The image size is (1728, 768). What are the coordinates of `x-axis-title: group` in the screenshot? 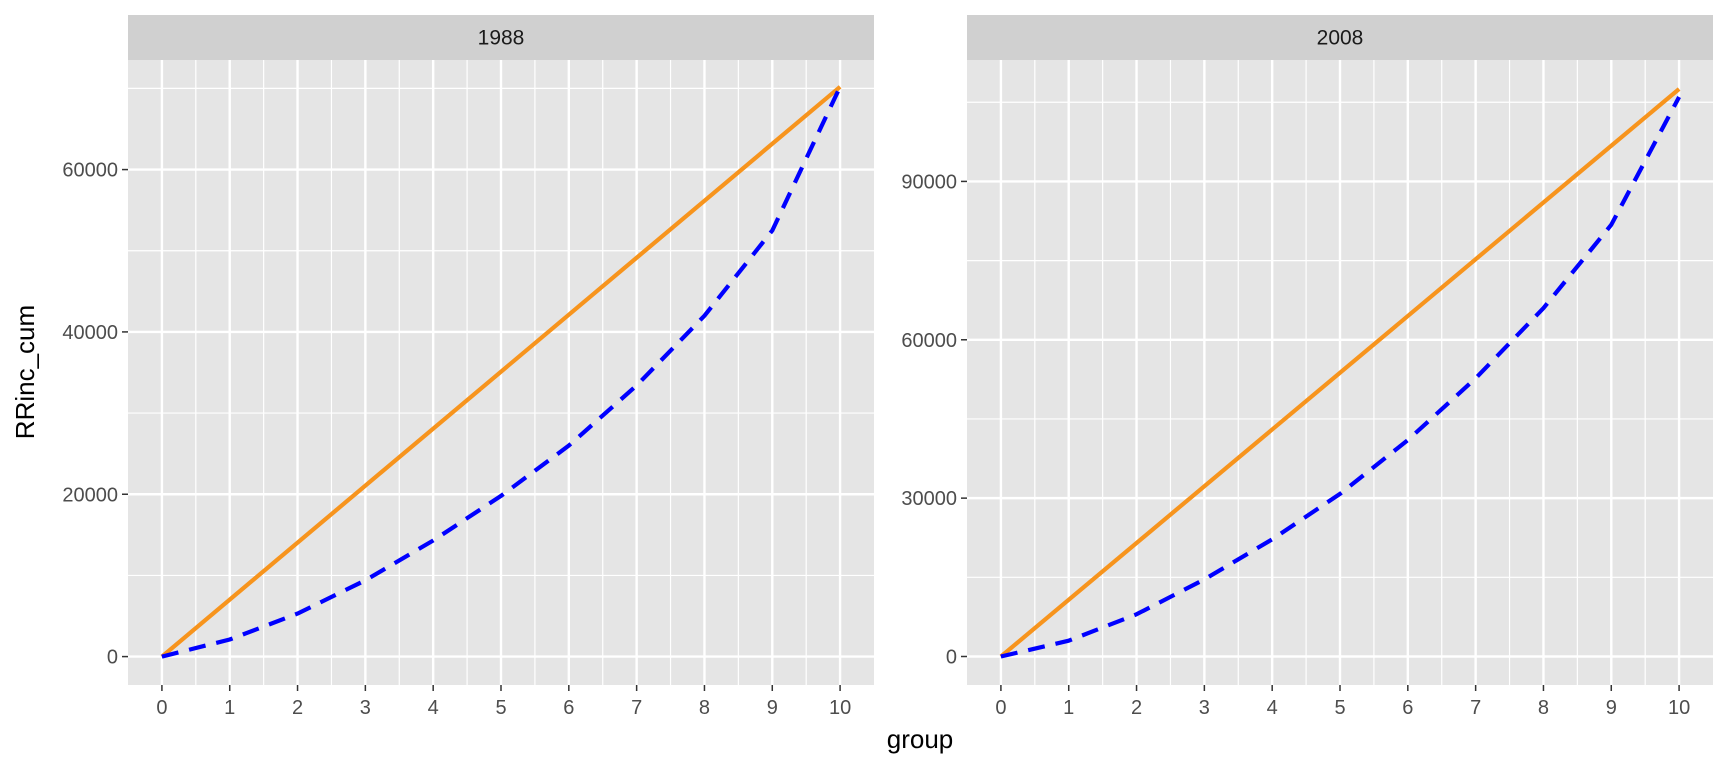 It's located at (920, 739).